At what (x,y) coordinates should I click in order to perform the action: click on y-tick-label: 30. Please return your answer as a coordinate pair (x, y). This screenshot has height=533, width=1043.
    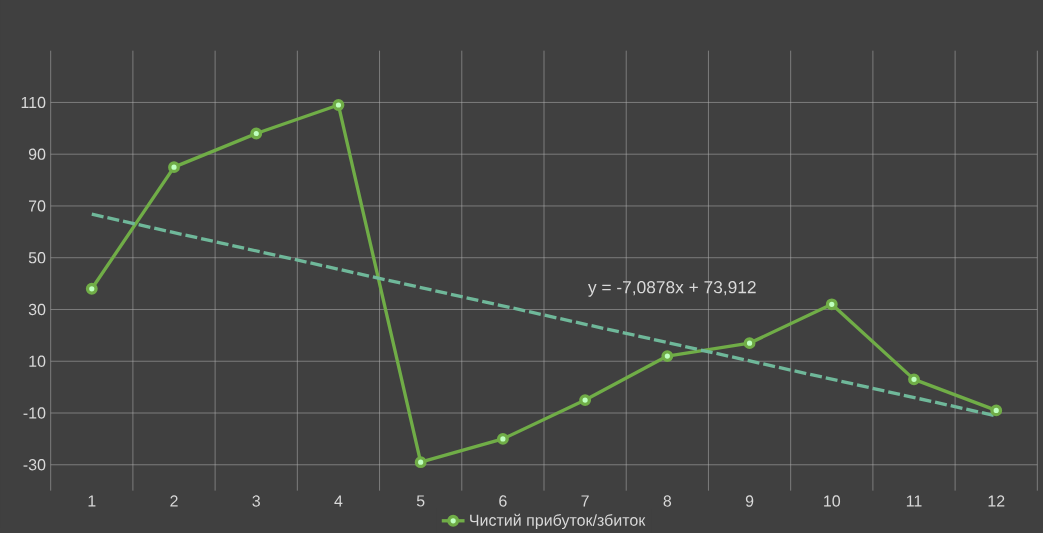
    Looking at the image, I should click on (37, 309).